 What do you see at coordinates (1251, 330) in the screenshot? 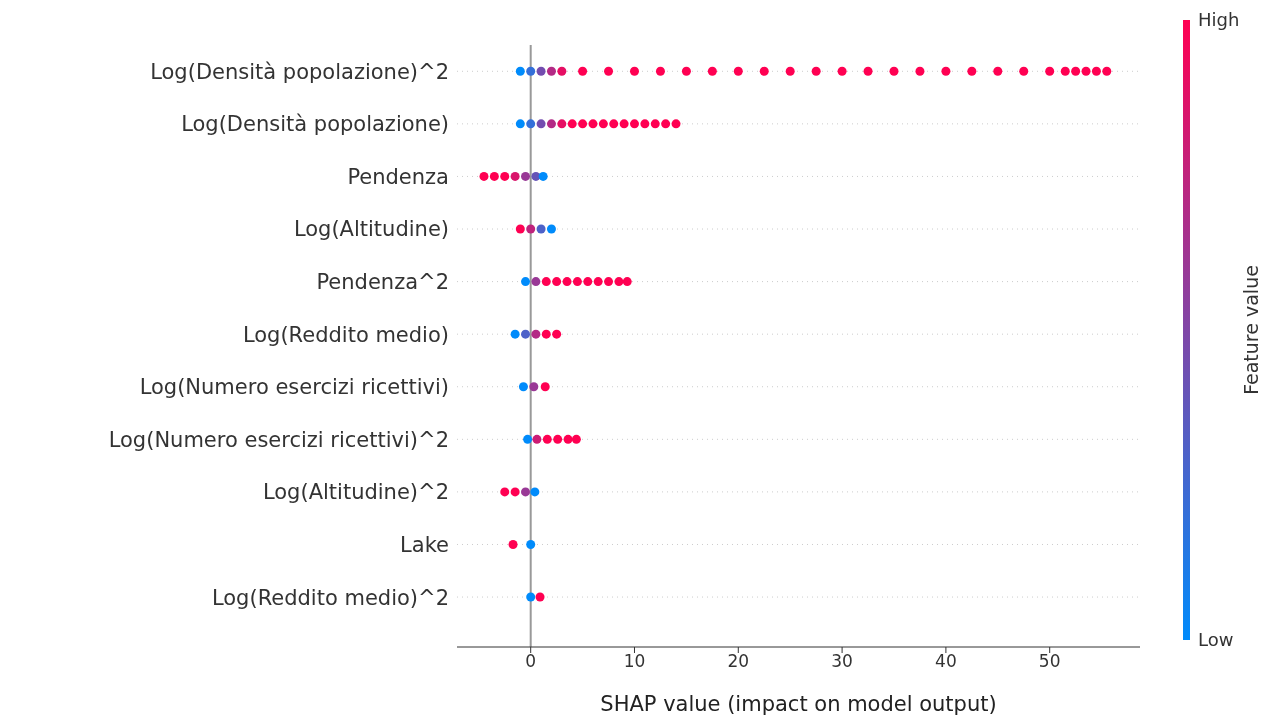
I see `color-bar-title: Feature value` at bounding box center [1251, 330].